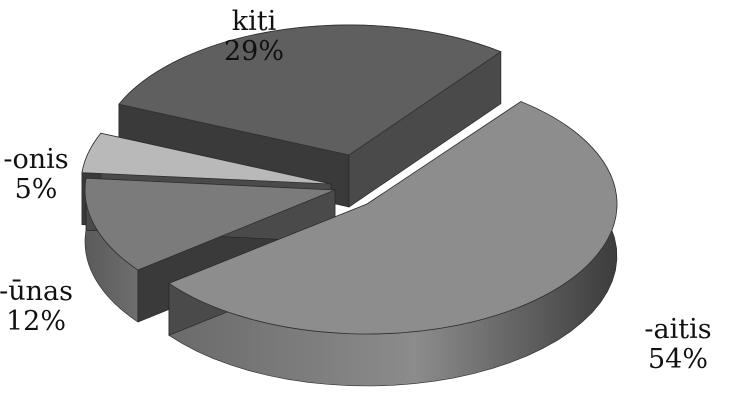  Describe the element at coordinates (35, 159) in the screenshot. I see `slice-label-name: -onis` at that location.